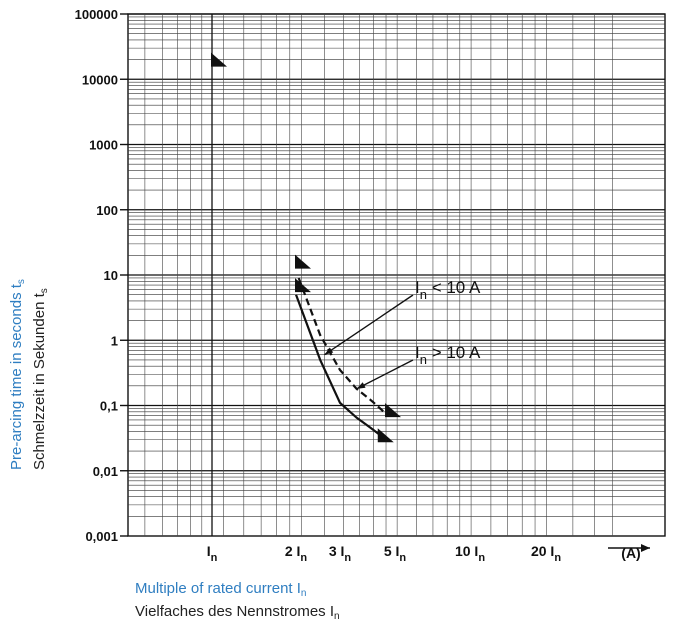 The height and width of the screenshot is (628, 674). Describe the element at coordinates (546, 553) in the screenshot. I see `x-tick-label: 20 In` at that location.